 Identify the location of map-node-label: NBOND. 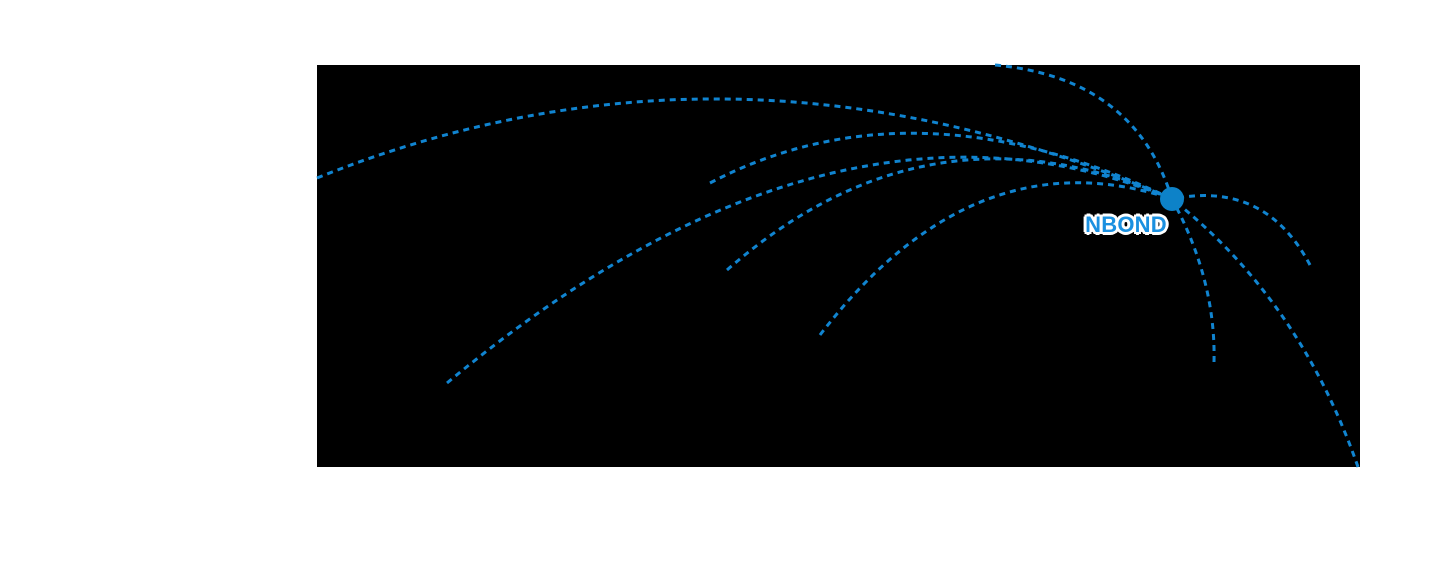
(1125, 224).